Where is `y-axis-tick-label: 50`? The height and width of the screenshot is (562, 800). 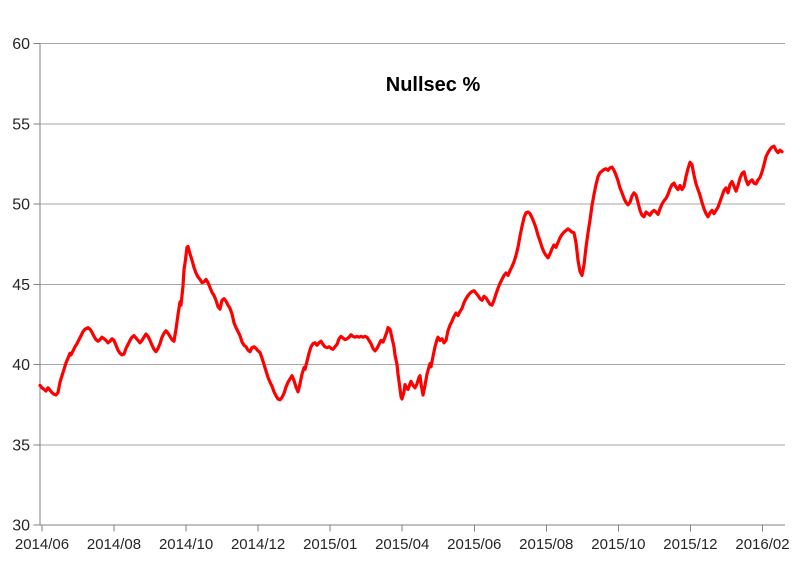 y-axis-tick-label: 50 is located at coordinates (21, 205).